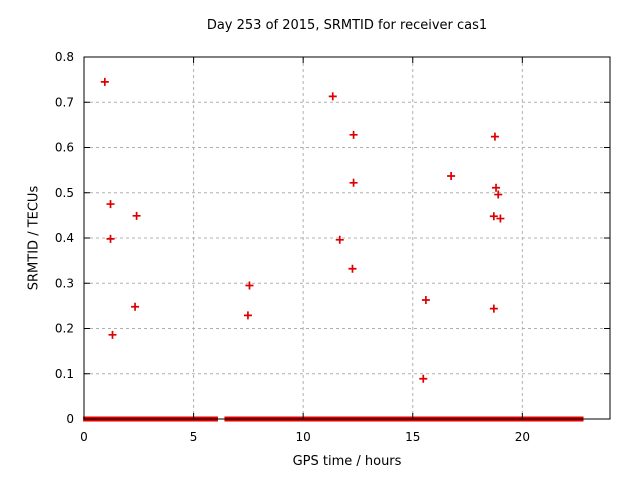 The image size is (640, 484). I want to click on y-tick-label: 0.3, so click(64, 283).